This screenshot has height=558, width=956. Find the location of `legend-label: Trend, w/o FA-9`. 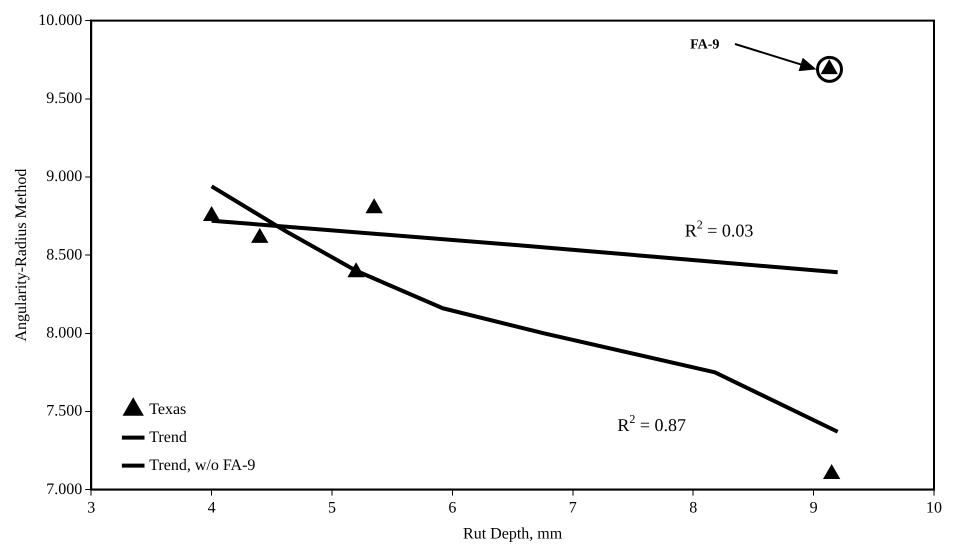

legend-label: Trend, w/o FA-9 is located at coordinates (202, 465).